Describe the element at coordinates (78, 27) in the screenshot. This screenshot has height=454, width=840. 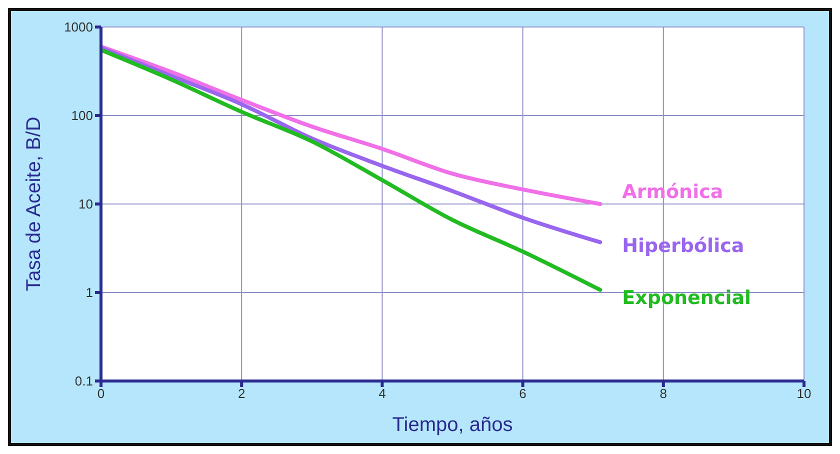
I see `y-tick-label: 1000` at that location.